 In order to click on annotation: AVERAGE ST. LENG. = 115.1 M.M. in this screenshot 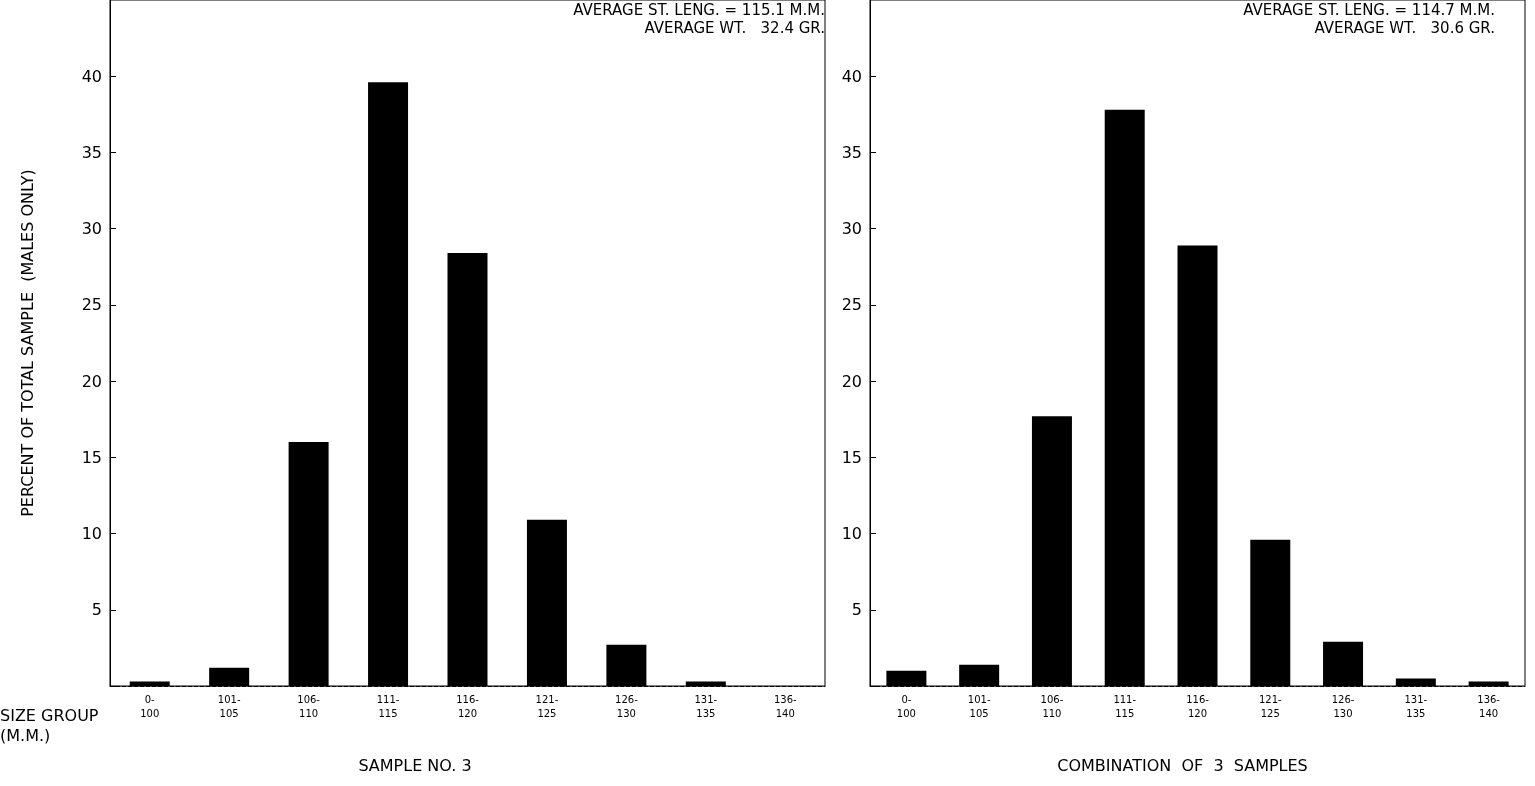, I will do `click(699, 9)`.